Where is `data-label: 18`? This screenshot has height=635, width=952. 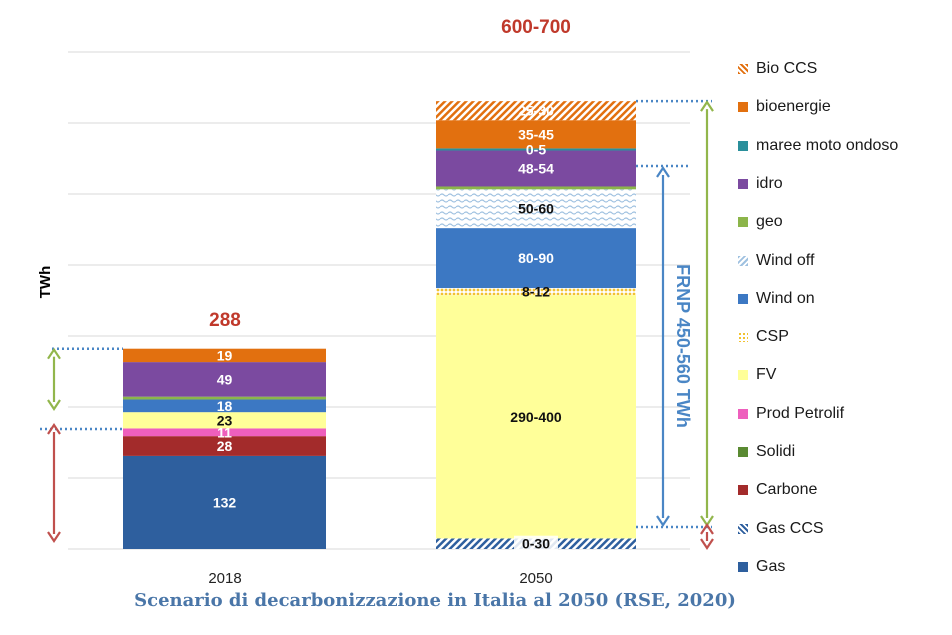
data-label: 18 is located at coordinates (225, 406).